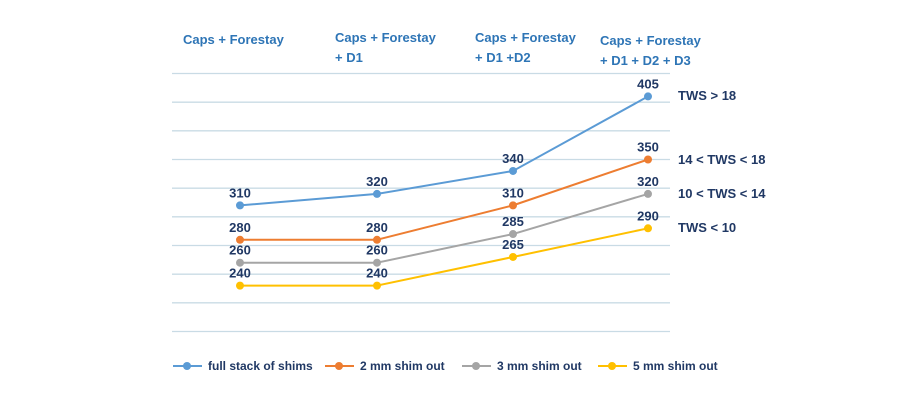  I want to click on tws-label-tws-lt-10: TWS < 10, so click(707, 228).